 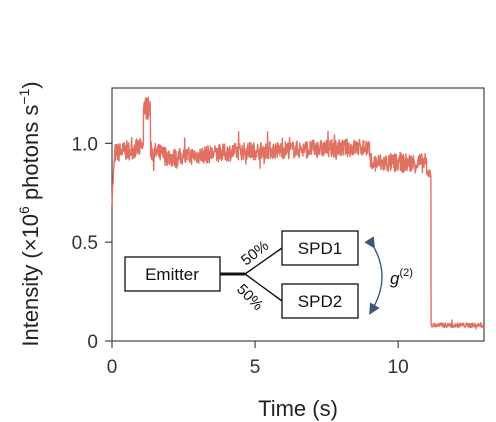 I want to click on y-tick-label: 0.5, so click(x=85, y=243).